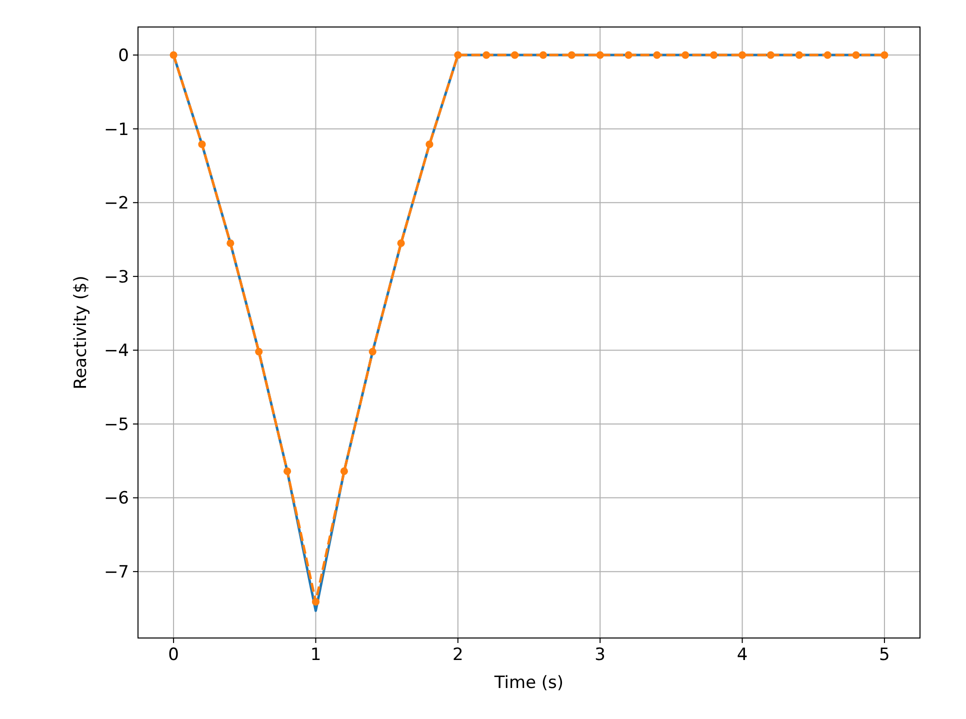 The image size is (966, 719). What do you see at coordinates (123, 56) in the screenshot?
I see `y-tick-label: 0` at bounding box center [123, 56].